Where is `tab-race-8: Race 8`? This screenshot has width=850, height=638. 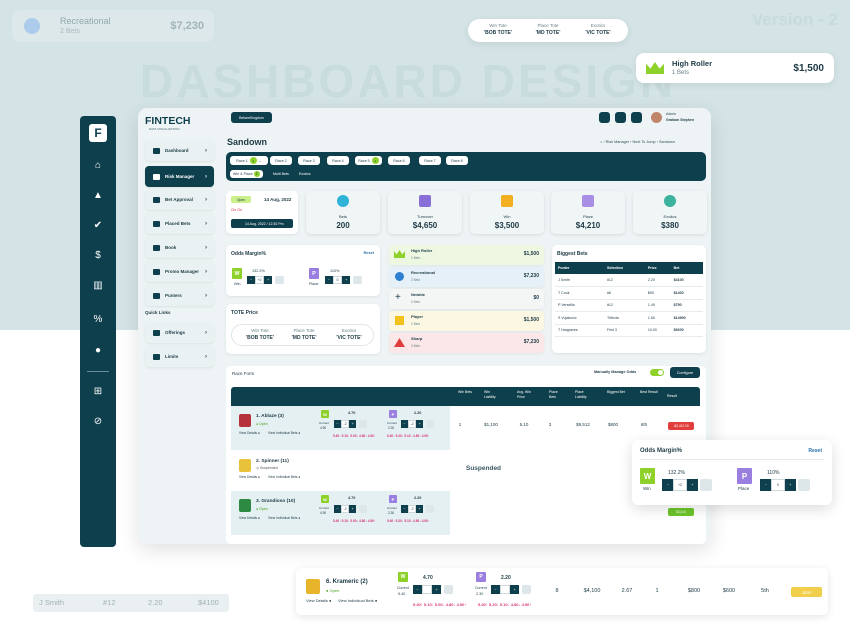 tab-race-8: Race 8 is located at coordinates (457, 160).